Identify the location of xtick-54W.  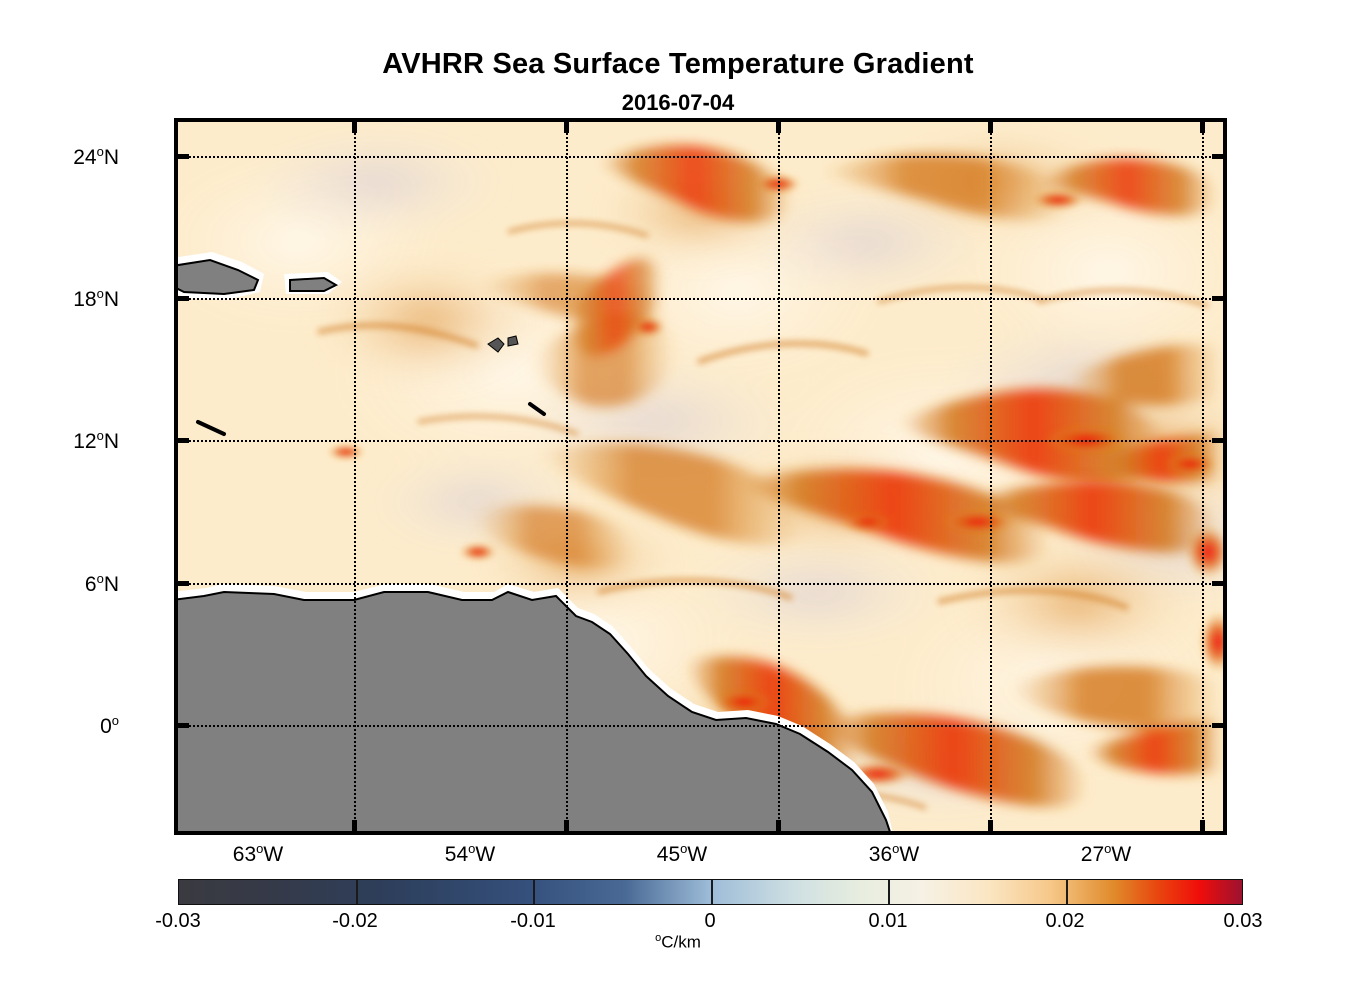
(566, 825).